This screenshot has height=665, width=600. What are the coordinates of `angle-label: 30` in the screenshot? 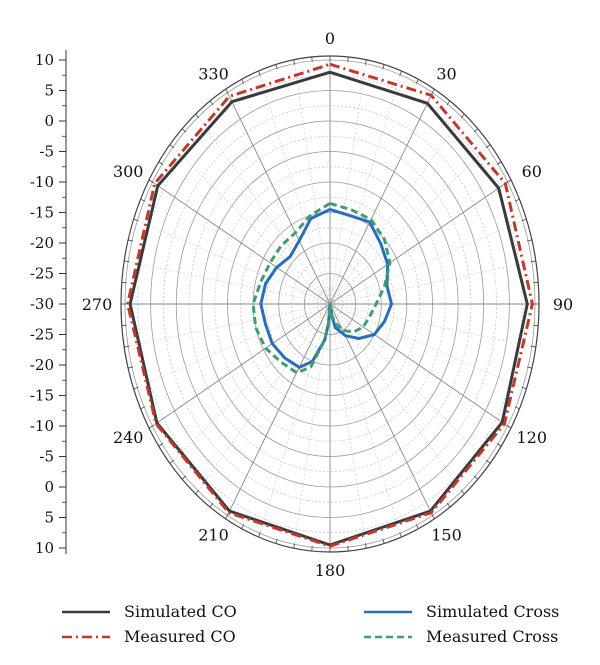 It's located at (446, 74).